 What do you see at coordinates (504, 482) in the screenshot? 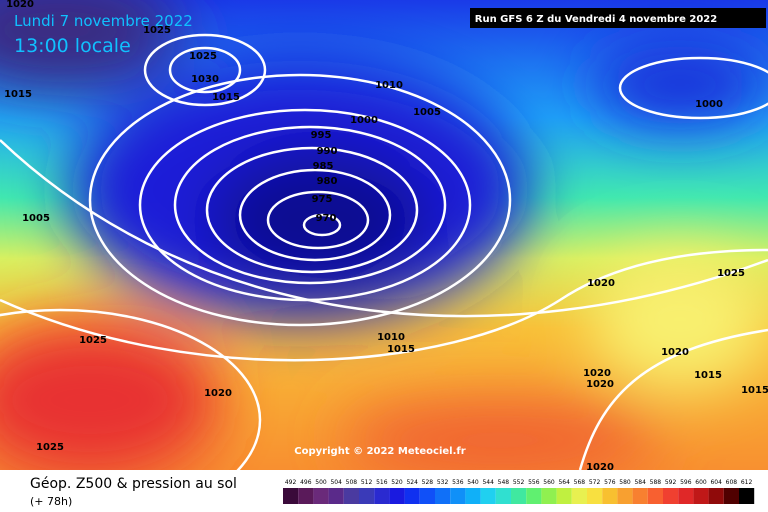
I see `legend-label: 548` at bounding box center [504, 482].